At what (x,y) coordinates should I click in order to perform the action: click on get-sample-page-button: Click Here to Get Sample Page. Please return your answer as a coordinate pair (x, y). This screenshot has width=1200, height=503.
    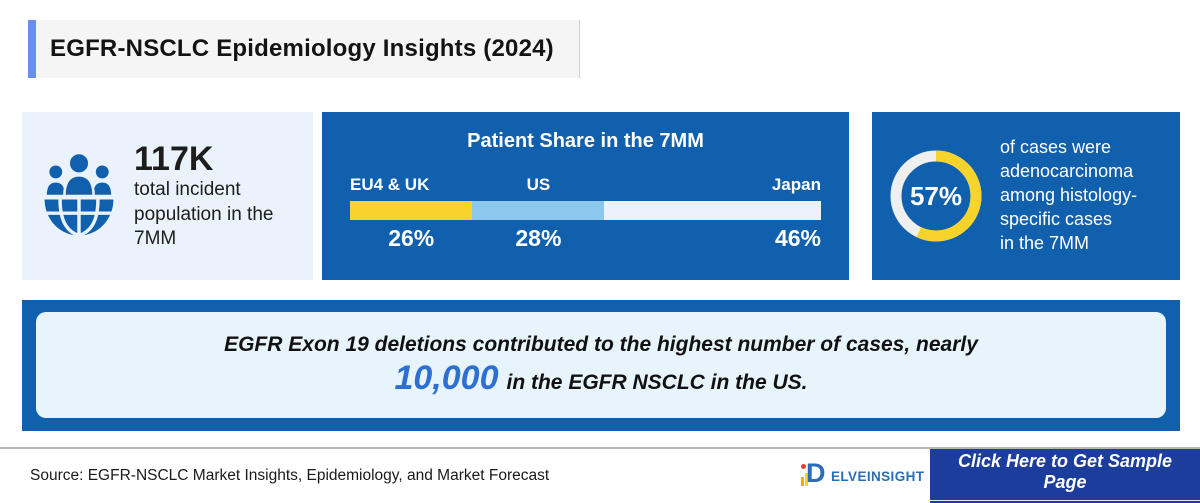
    Looking at the image, I should click on (1065, 476).